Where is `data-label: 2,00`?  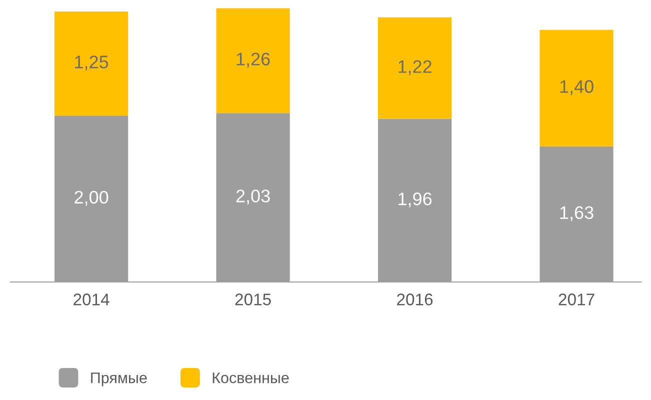 data-label: 2,00 is located at coordinates (91, 198).